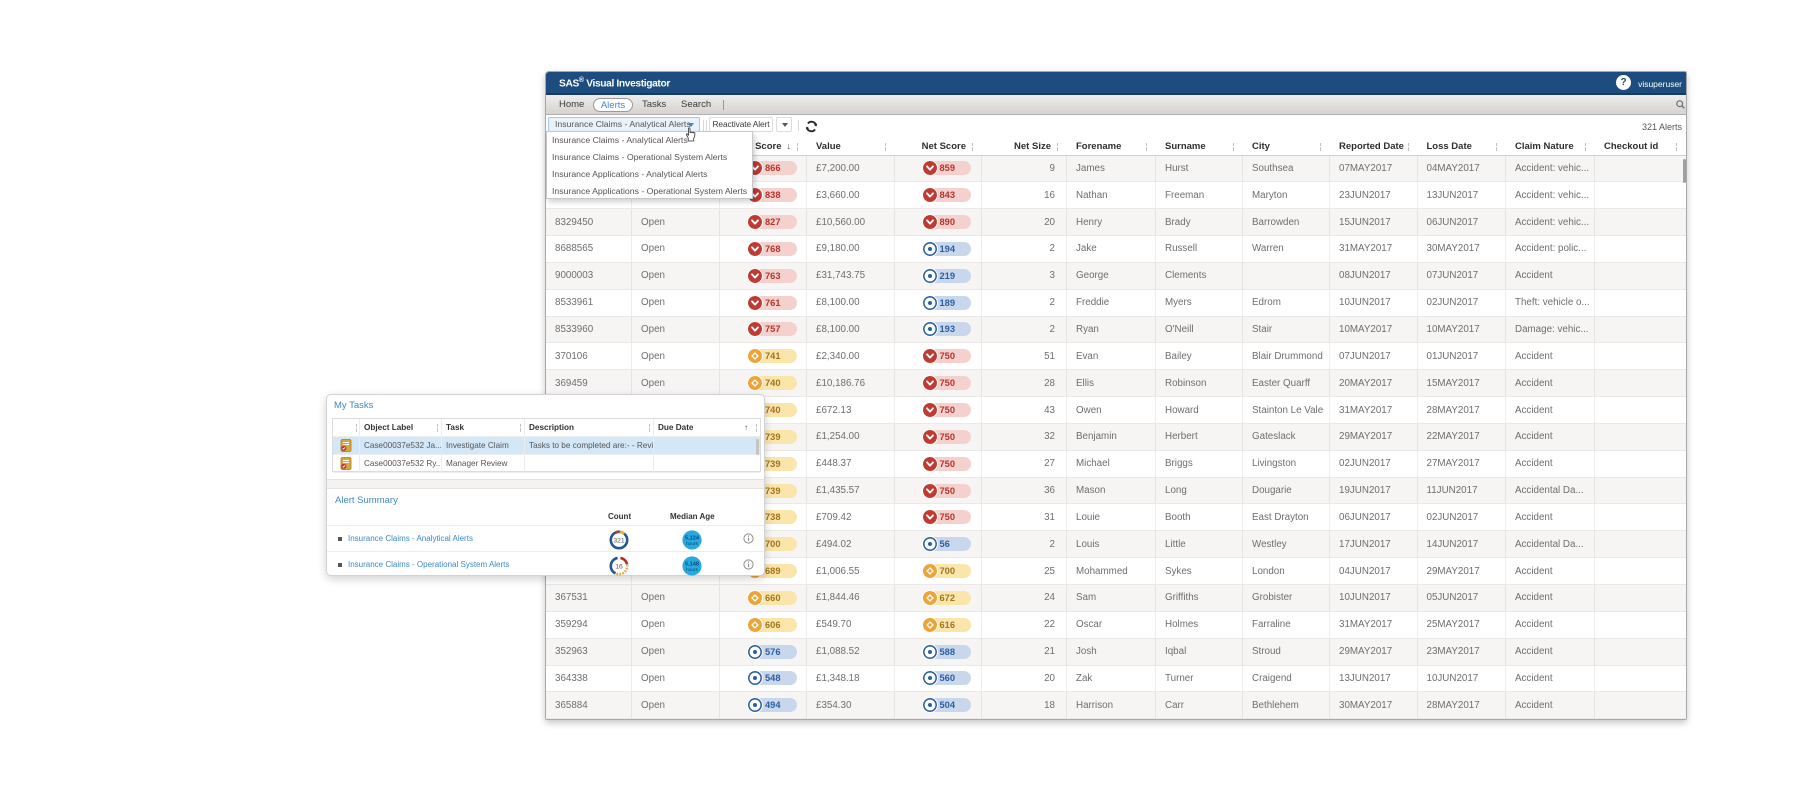 The image size is (1800, 789). I want to click on svg-text: 5,148, so click(692, 565).